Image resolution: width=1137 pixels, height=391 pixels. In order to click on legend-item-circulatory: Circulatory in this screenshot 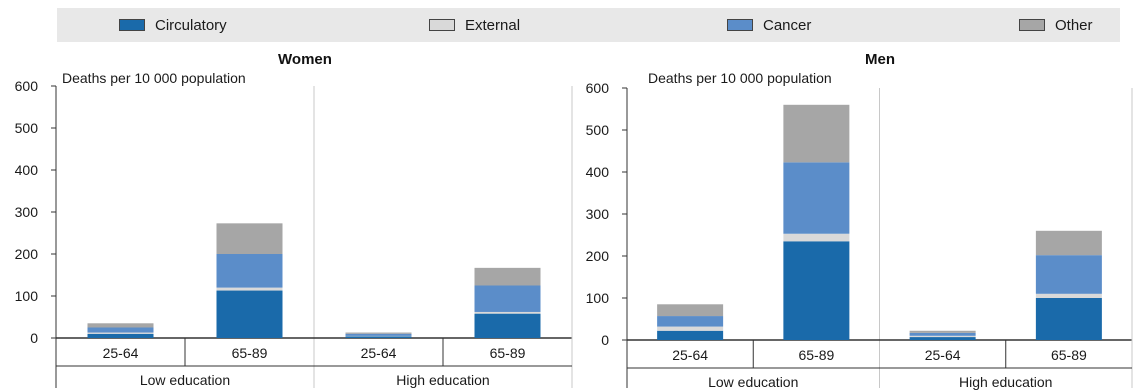, I will do `click(173, 25)`.